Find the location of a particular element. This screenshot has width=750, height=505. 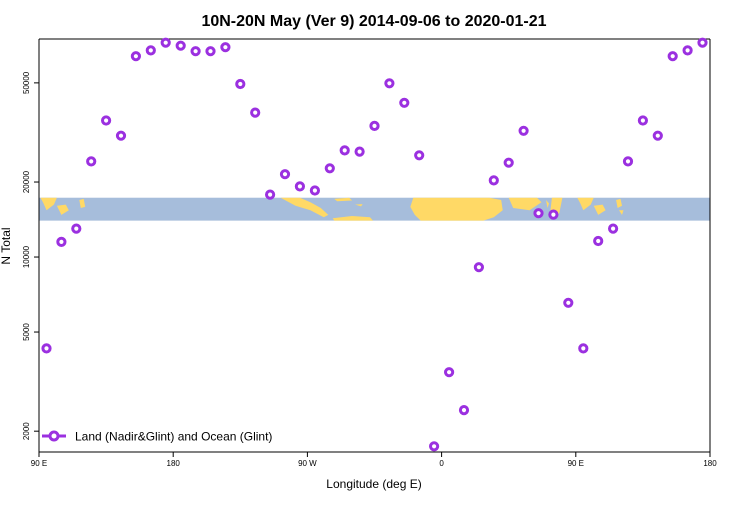

x-tick-label: 90 W is located at coordinates (307, 463).